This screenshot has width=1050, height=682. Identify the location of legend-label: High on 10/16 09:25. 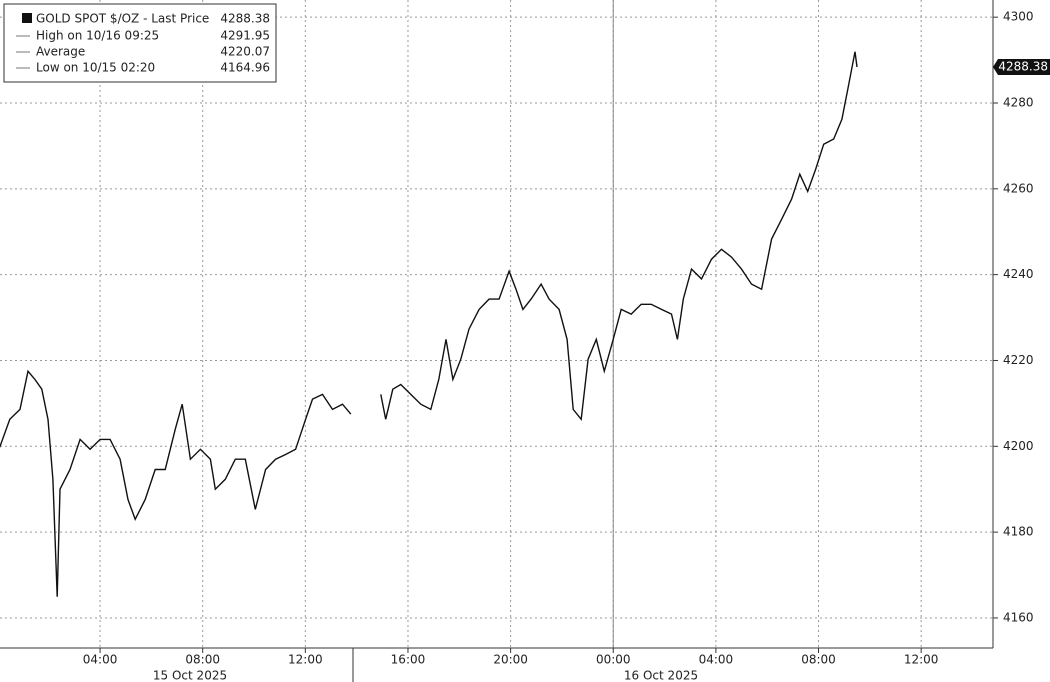
(97, 36).